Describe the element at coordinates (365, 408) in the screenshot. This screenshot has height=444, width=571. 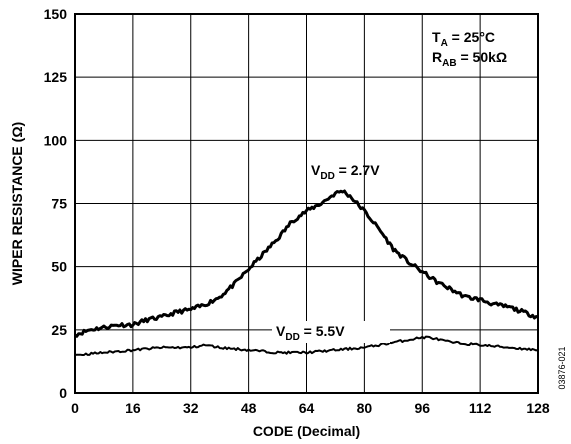
I see `x-tick-label: 80` at that location.